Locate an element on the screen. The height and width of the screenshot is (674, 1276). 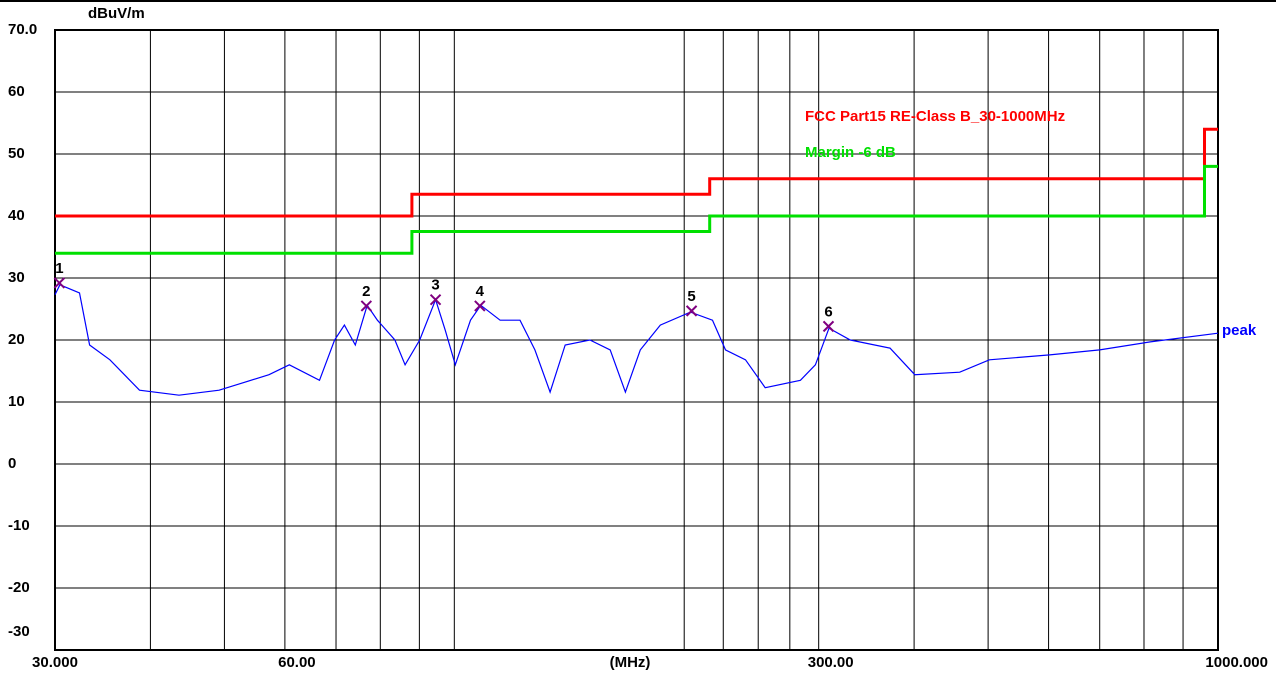
y-axis-label: dBuV/m is located at coordinates (116, 13).